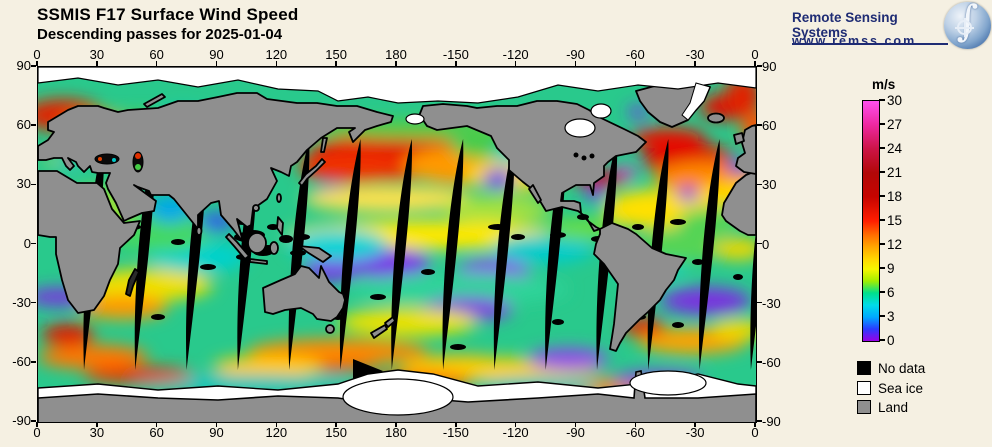 This screenshot has height=447, width=992. What do you see at coordinates (854, 41) in the screenshot?
I see `logo-url: www.remss.com` at bounding box center [854, 41].